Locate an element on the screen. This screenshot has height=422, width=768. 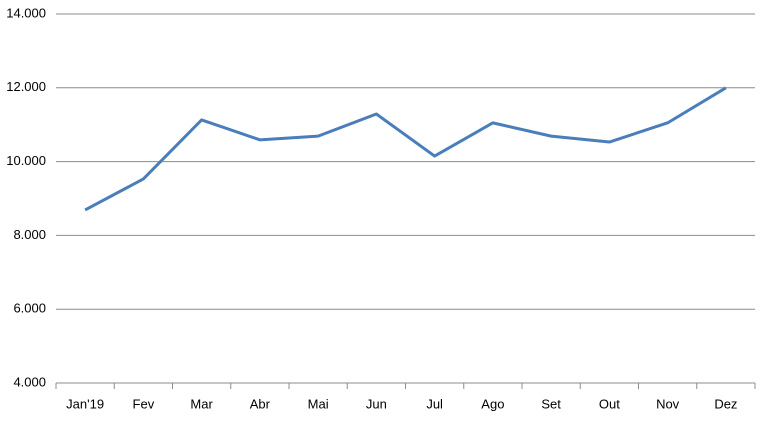
x-tick-label: Jun is located at coordinates (376, 403).